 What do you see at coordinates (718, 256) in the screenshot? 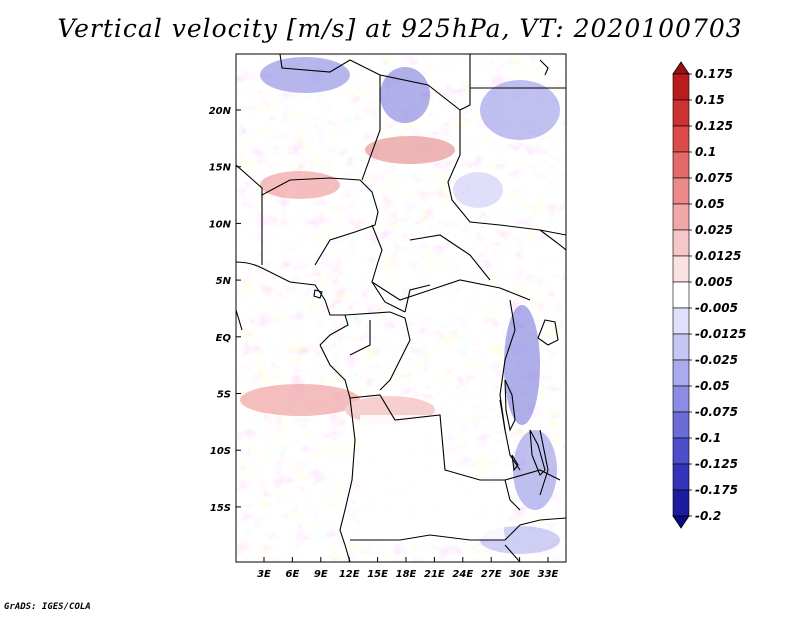
I see `colorbar-label: 0.0125` at bounding box center [718, 256].